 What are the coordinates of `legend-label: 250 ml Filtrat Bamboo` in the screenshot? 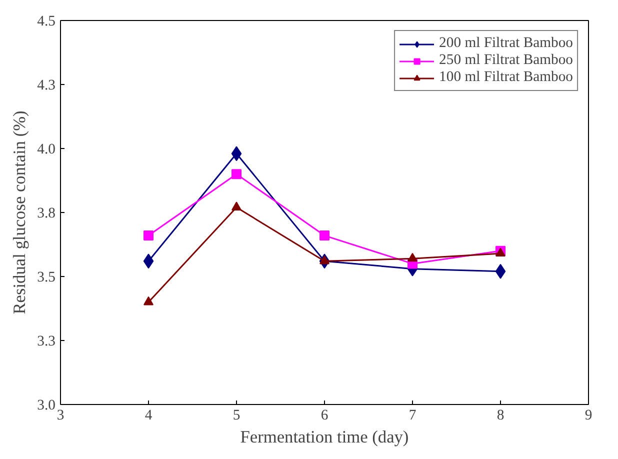 It's located at (506, 60).